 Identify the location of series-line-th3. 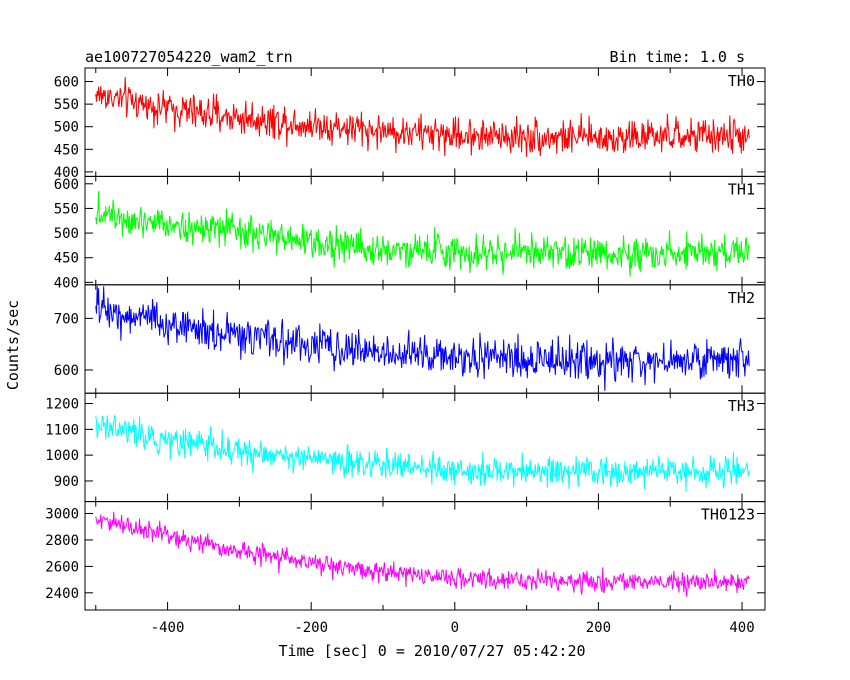
(422, 453).